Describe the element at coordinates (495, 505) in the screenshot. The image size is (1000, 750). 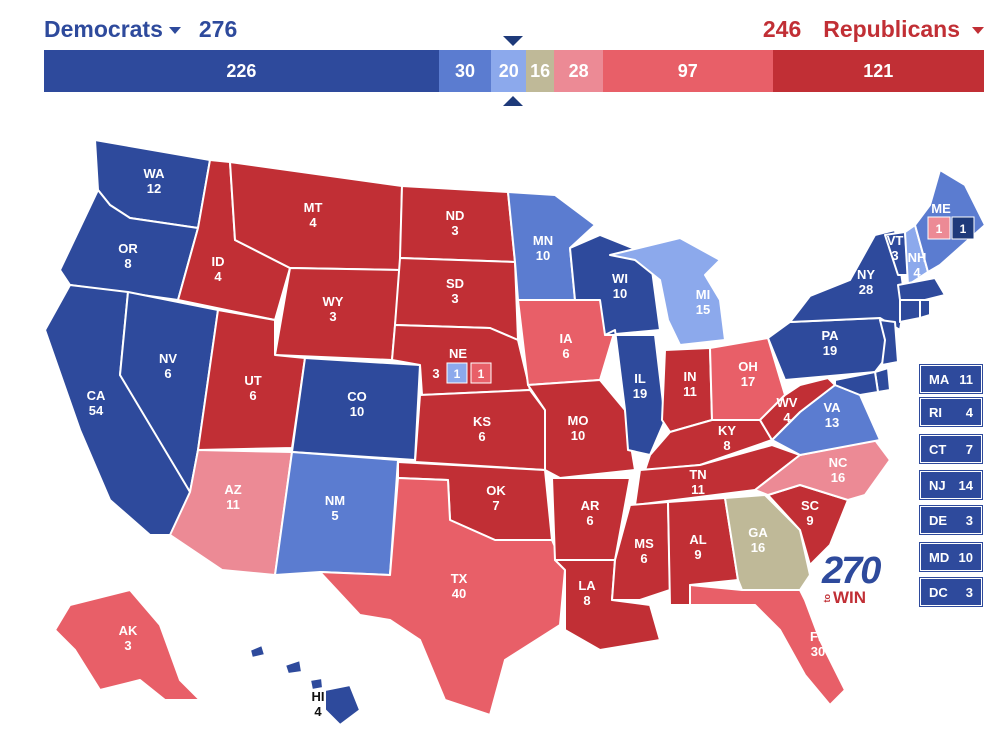
I see `state-label-ev: 7` at that location.